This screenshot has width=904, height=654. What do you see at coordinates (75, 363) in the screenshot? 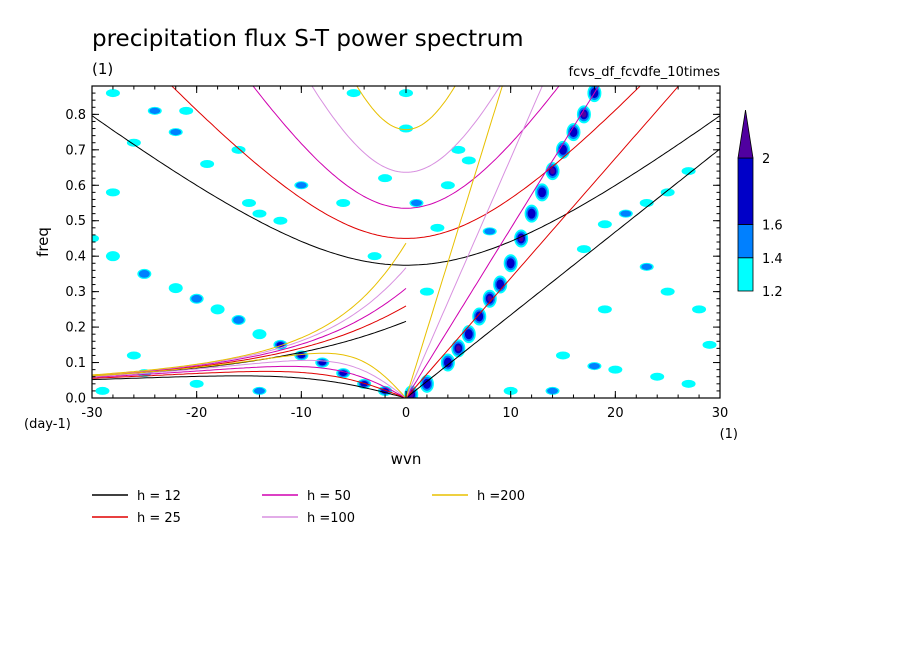
I see `y-tick-label: 0.1` at bounding box center [75, 363].